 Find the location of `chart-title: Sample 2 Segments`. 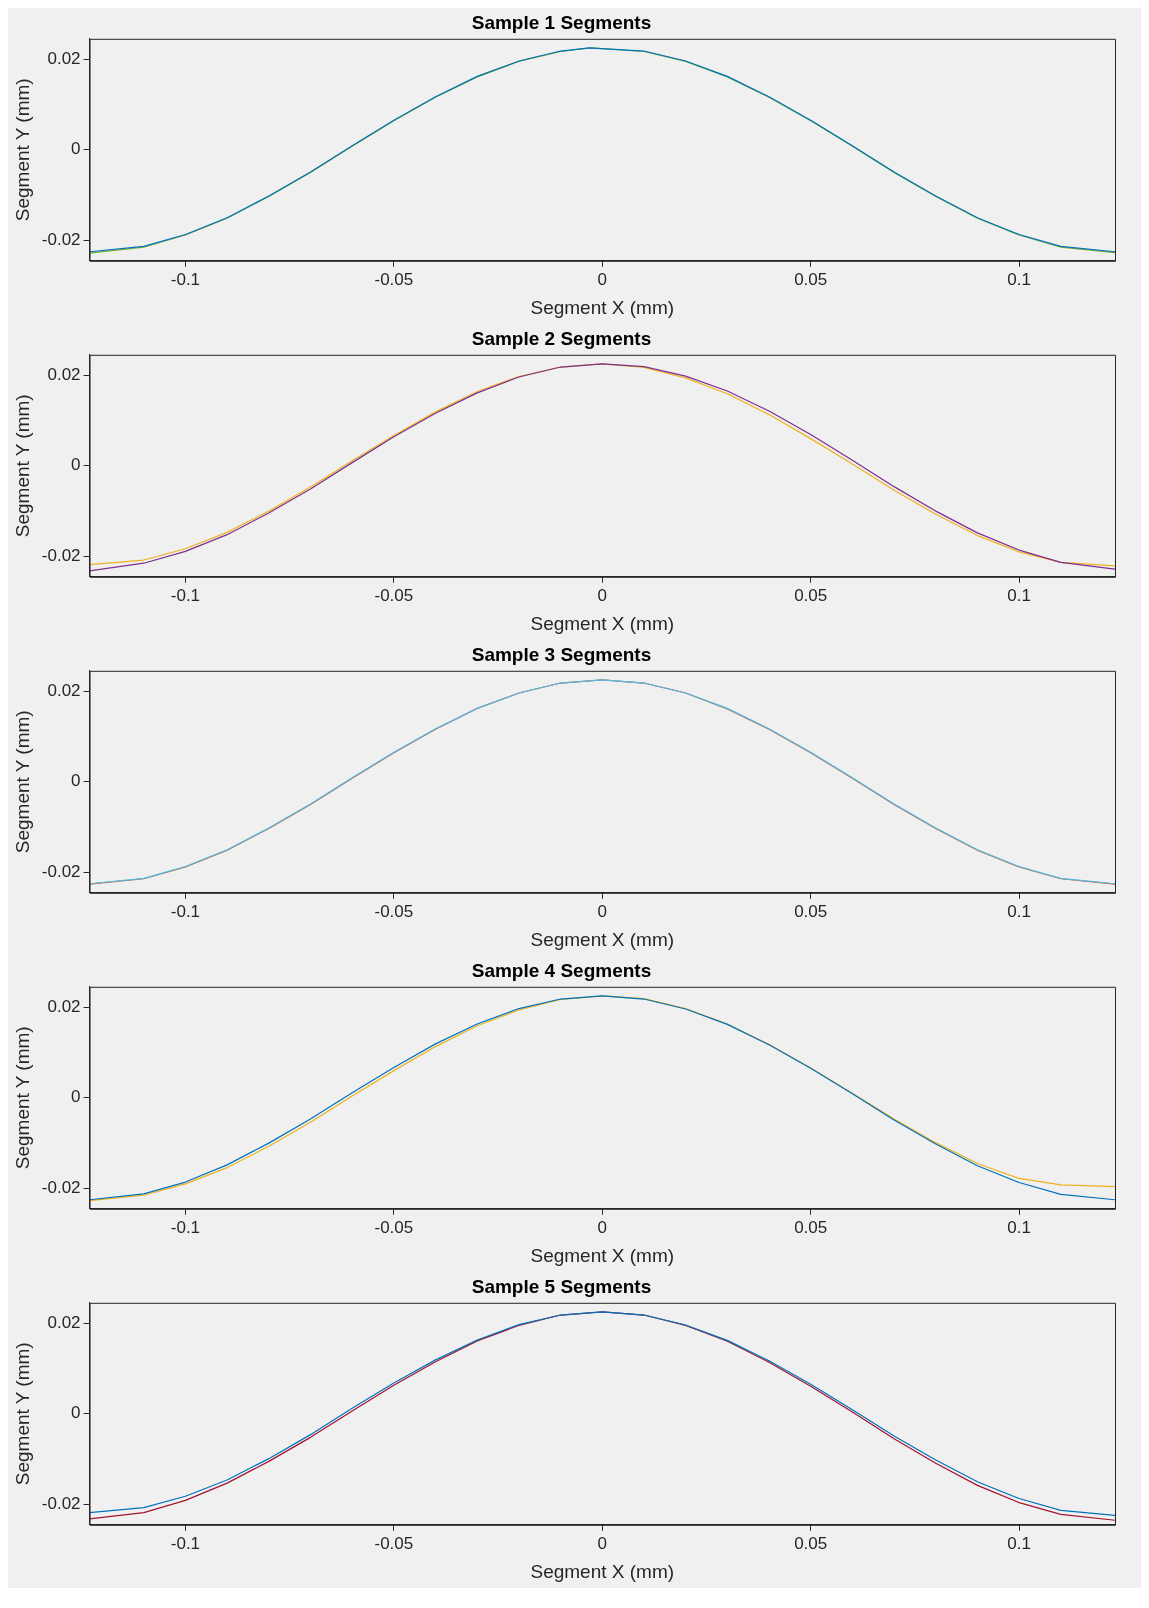

chart-title: Sample 2 Segments is located at coordinates (561, 338).